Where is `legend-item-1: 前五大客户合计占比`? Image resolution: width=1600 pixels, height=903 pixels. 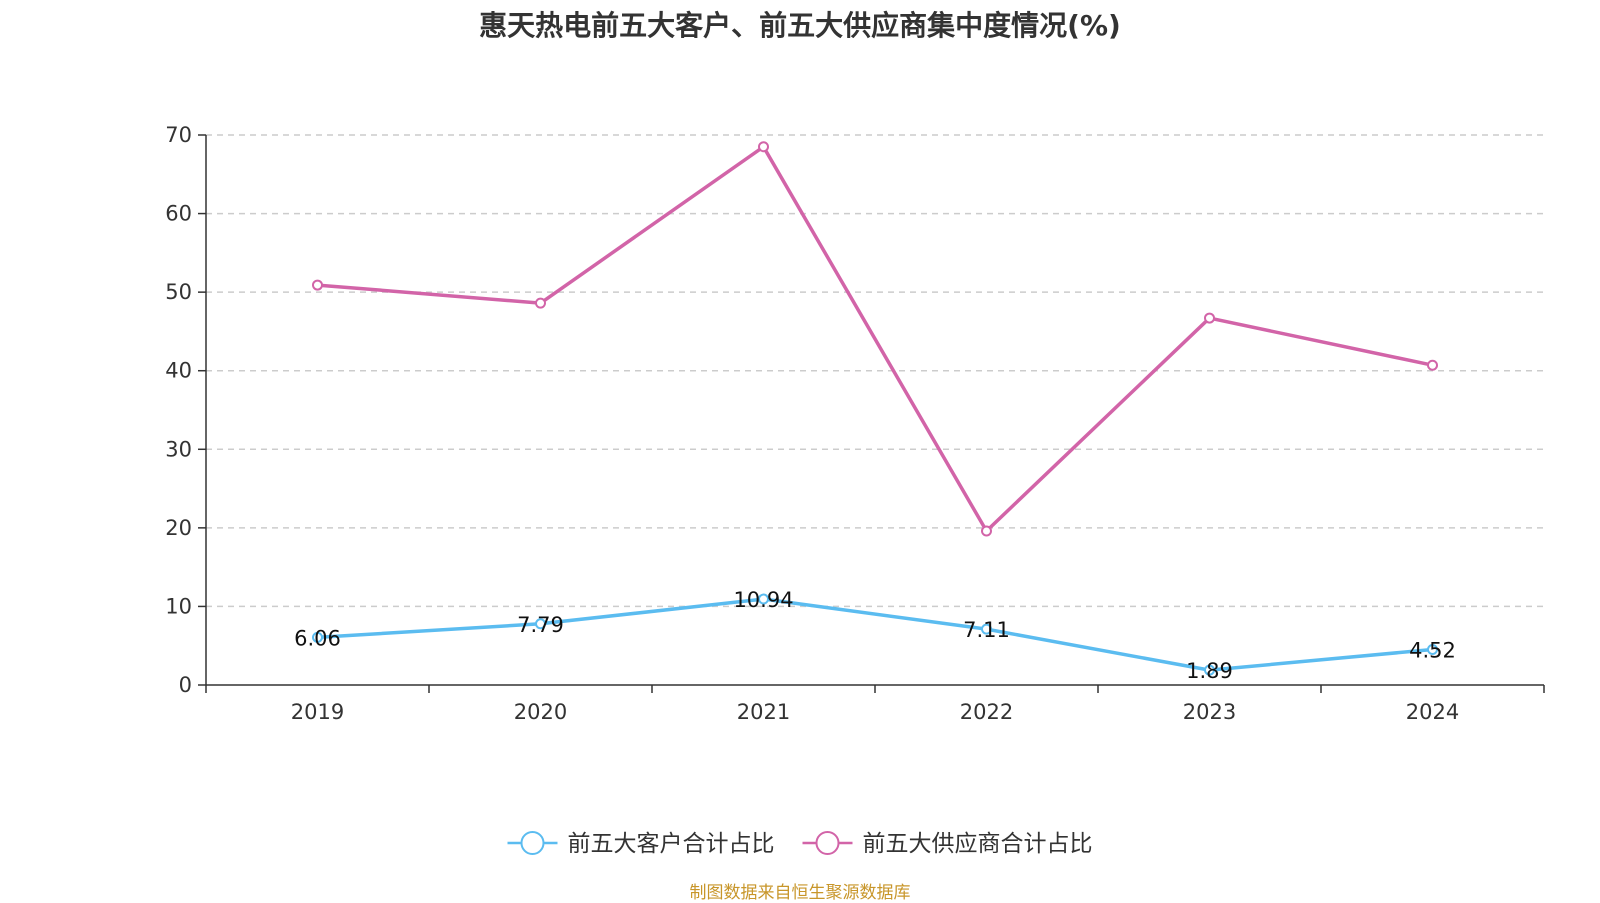
legend-item-1: 前五大客户合计占比 is located at coordinates (641, 844).